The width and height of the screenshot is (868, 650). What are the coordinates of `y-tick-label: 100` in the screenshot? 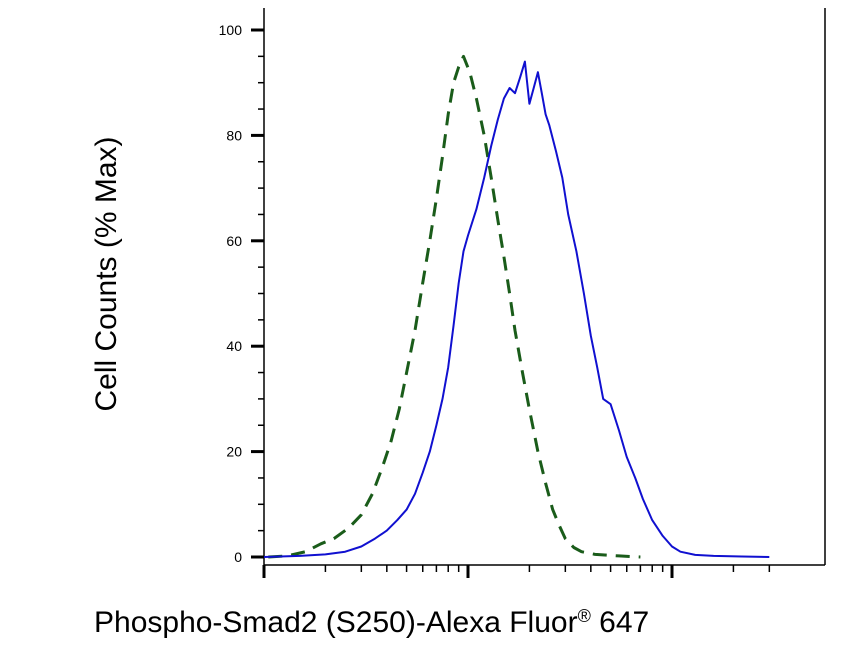 It's located at (231, 30).